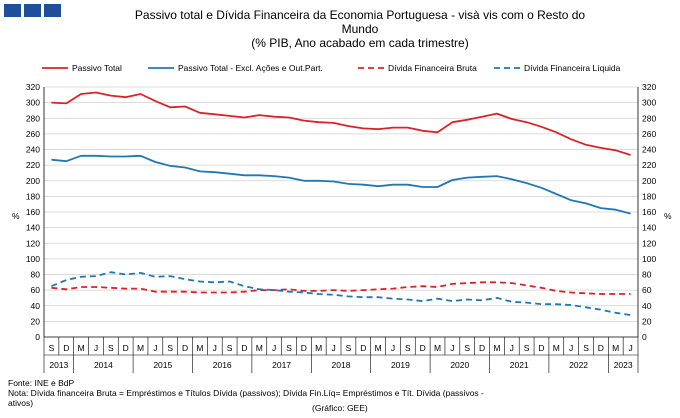 This screenshot has height=418, width=680. What do you see at coordinates (33, 259) in the screenshot?
I see `y-tick-label-left: 100` at bounding box center [33, 259].